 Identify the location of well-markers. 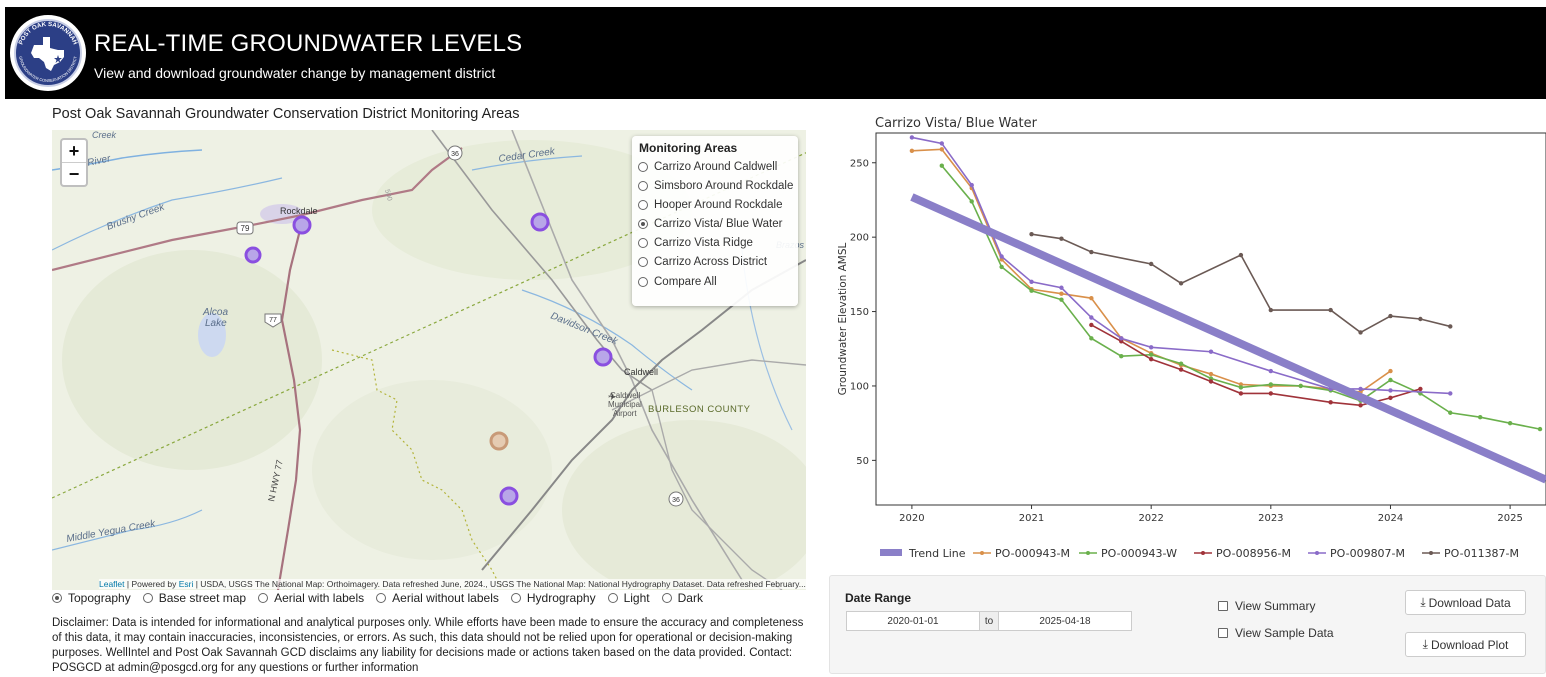
(428, 359).